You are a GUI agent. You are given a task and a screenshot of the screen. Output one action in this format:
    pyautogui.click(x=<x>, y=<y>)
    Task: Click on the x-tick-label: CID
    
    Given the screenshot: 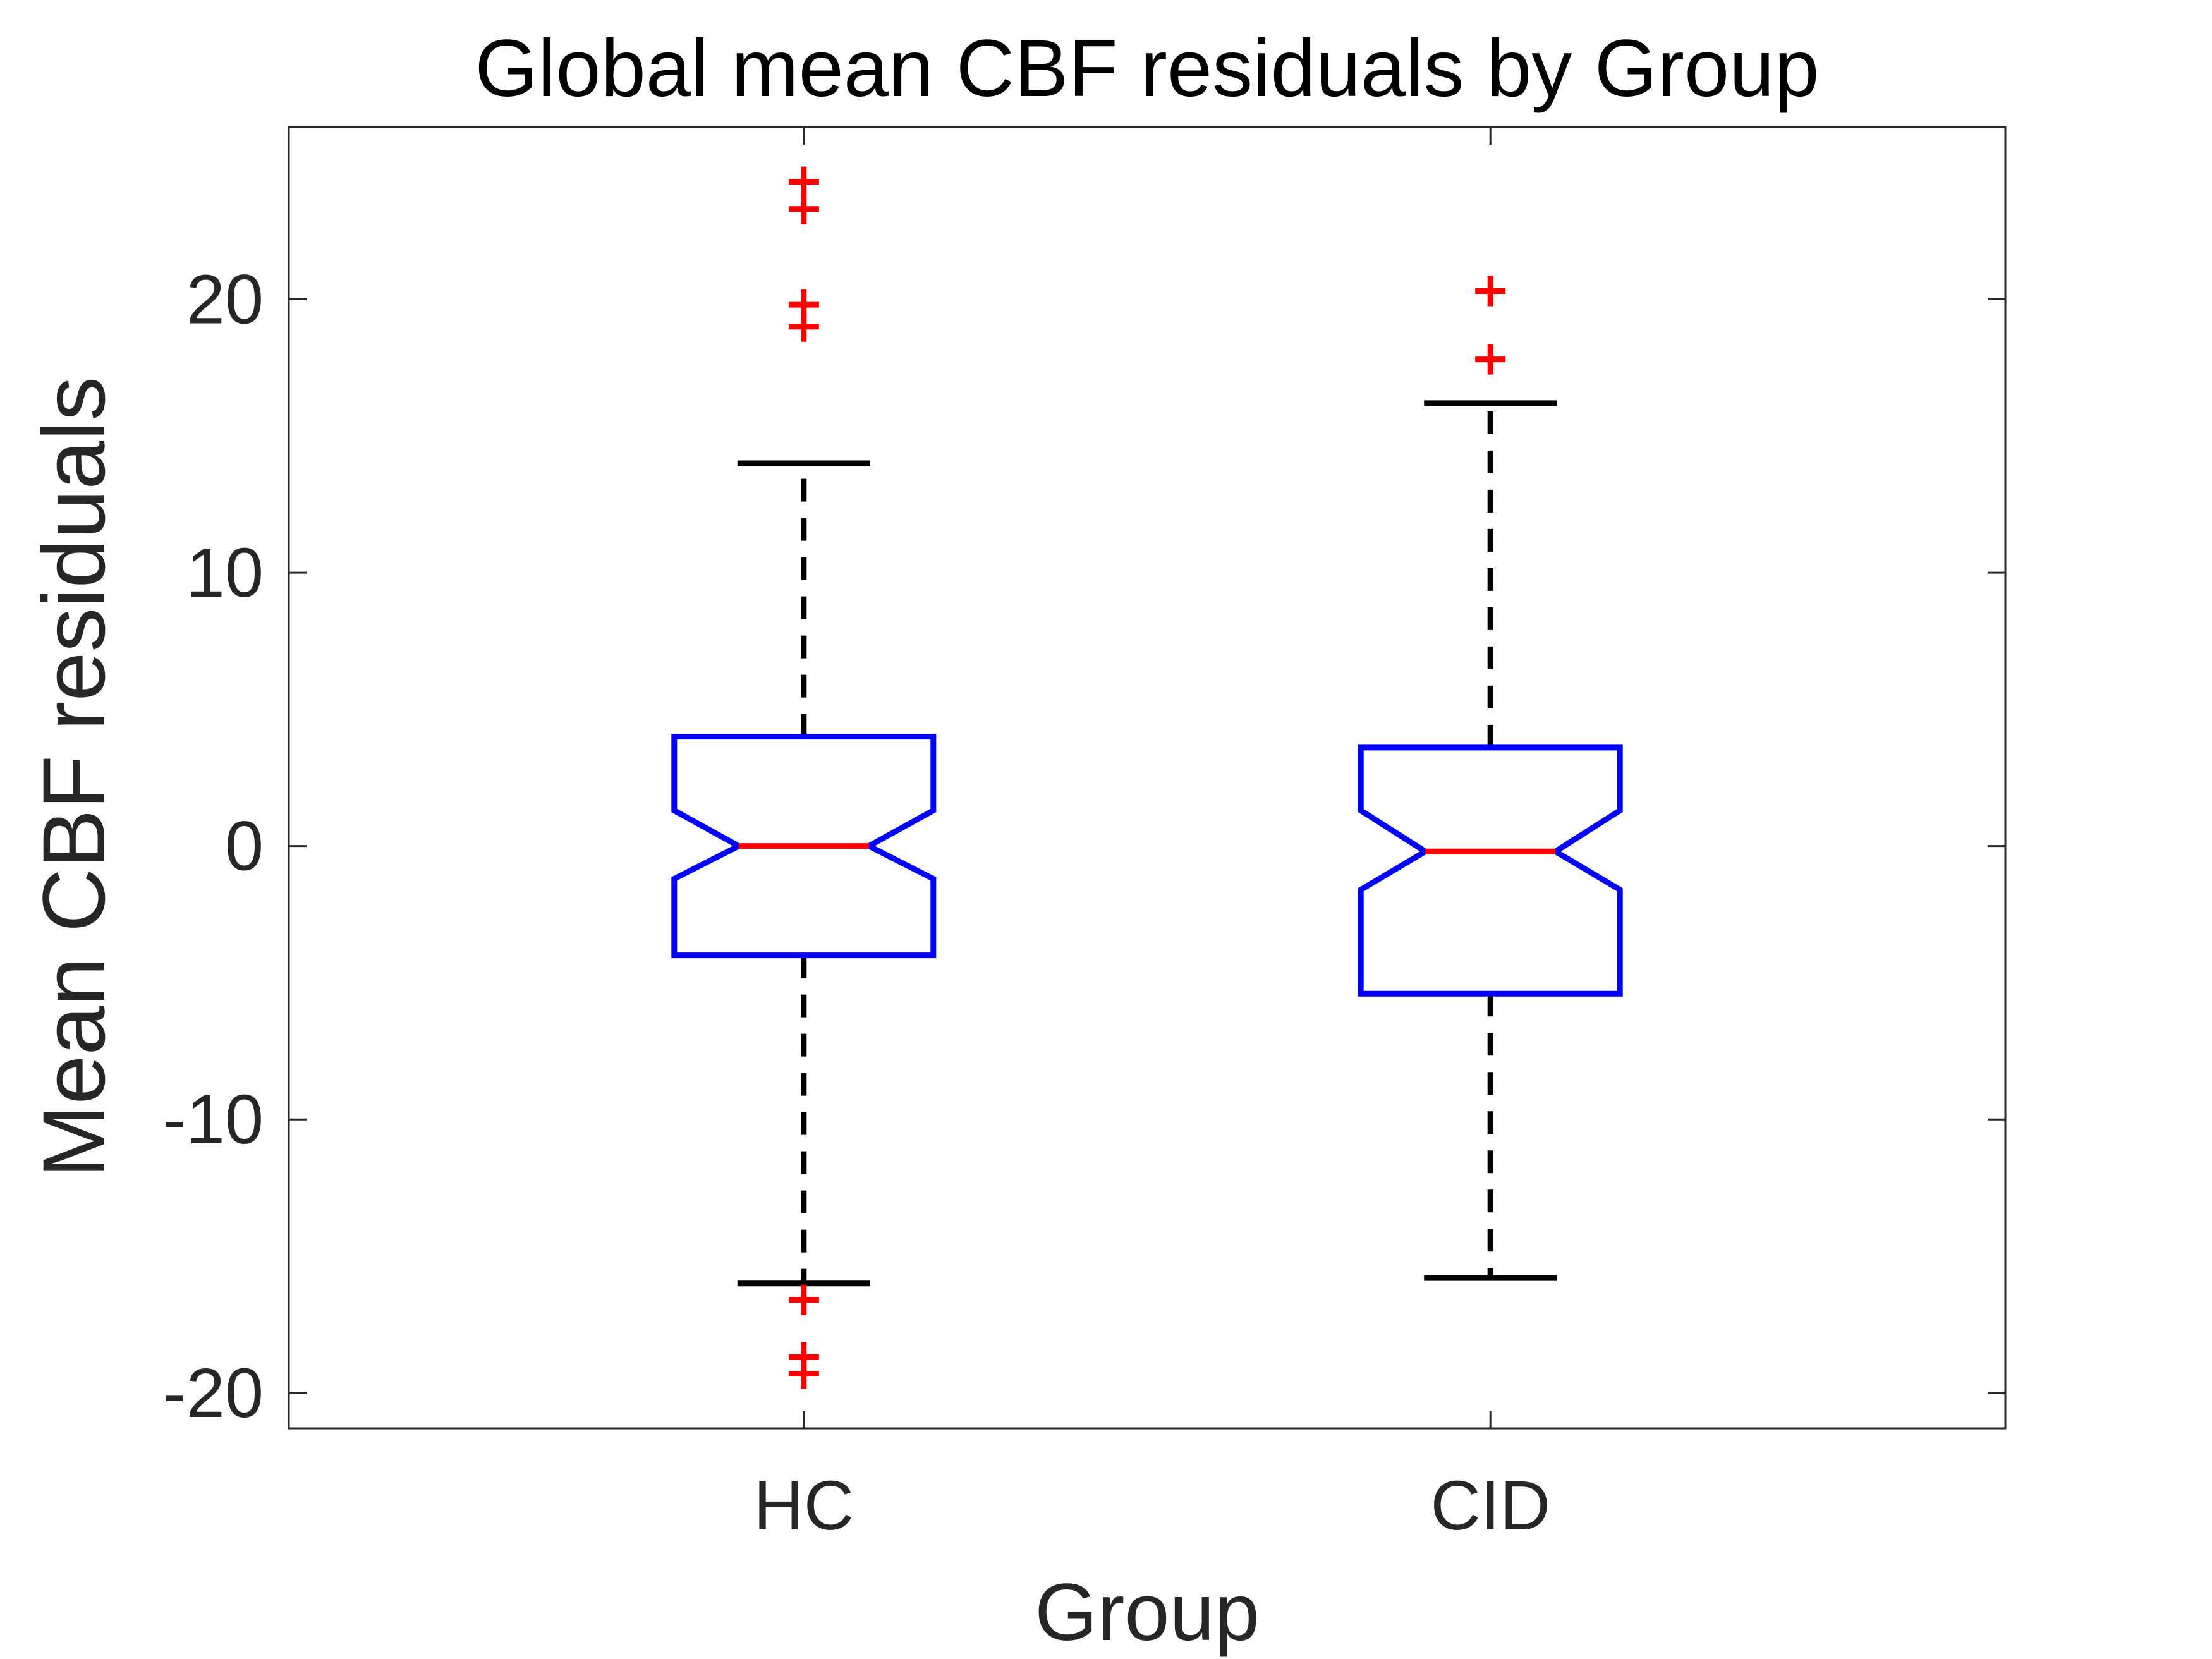 What is the action you would take?
    pyautogui.click(x=1490, y=1506)
    